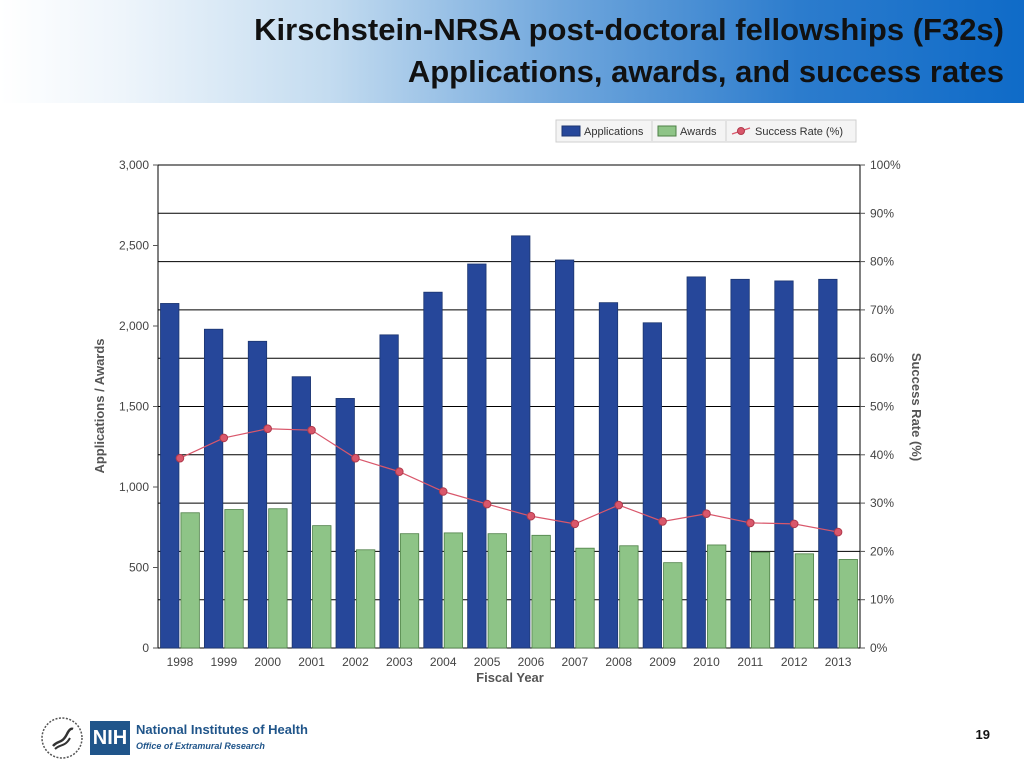  I want to click on y2-tick-label: 100%, so click(885, 165).